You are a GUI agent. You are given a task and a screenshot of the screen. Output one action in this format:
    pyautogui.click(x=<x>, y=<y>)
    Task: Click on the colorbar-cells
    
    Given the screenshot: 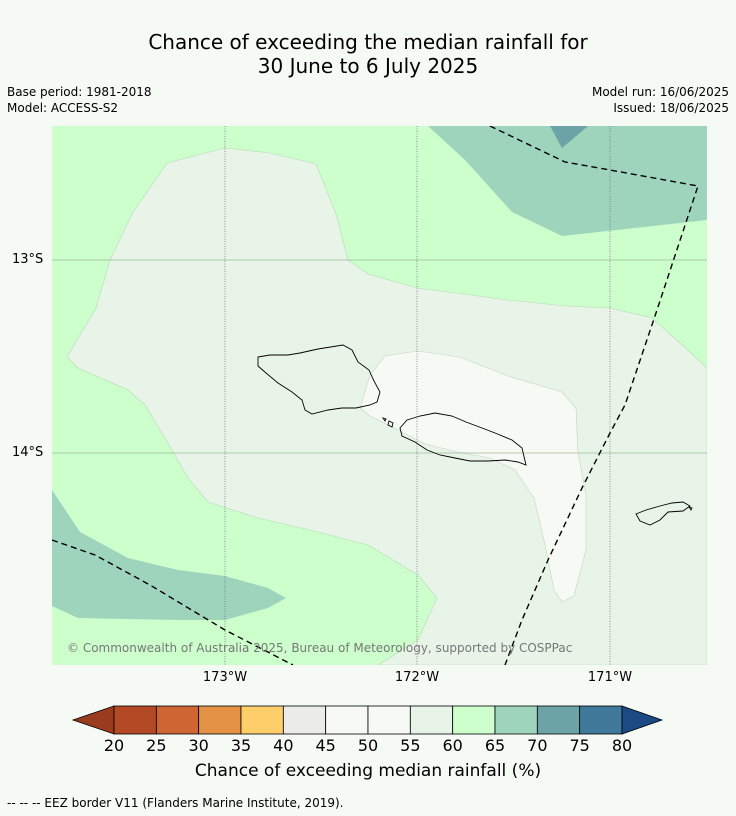 What is the action you would take?
    pyautogui.click(x=368, y=720)
    